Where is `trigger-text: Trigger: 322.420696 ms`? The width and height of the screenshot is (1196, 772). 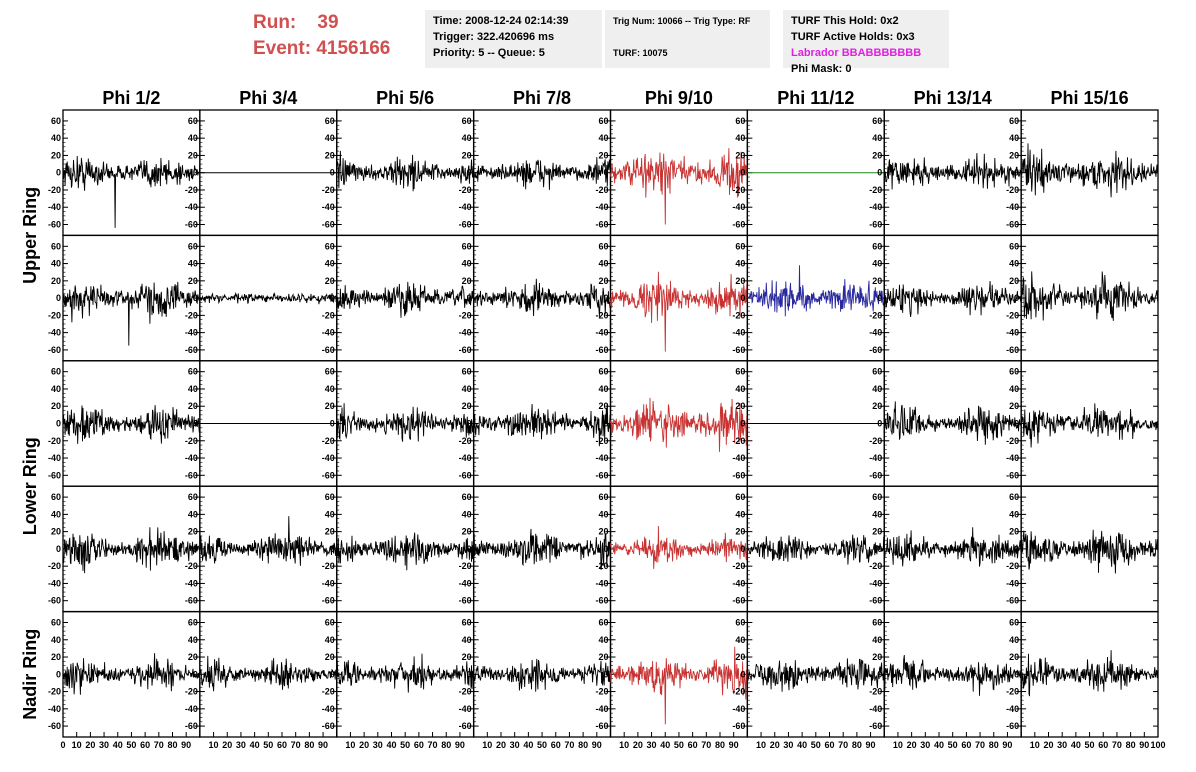
trigger-text: Trigger: 322.420696 ms is located at coordinates (494, 37).